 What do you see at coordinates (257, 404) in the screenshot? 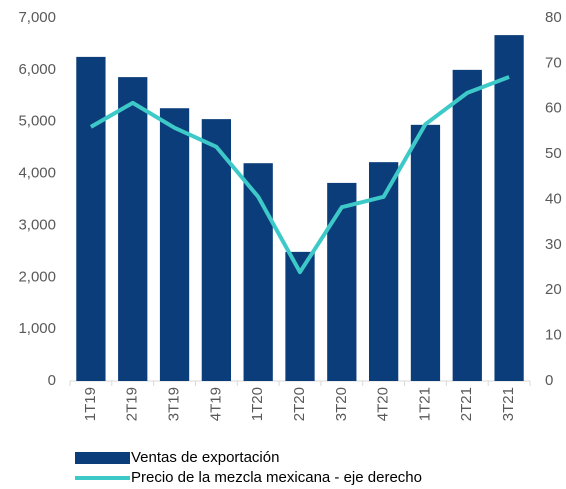
I see `x-tick-label: 1T20` at bounding box center [257, 404].